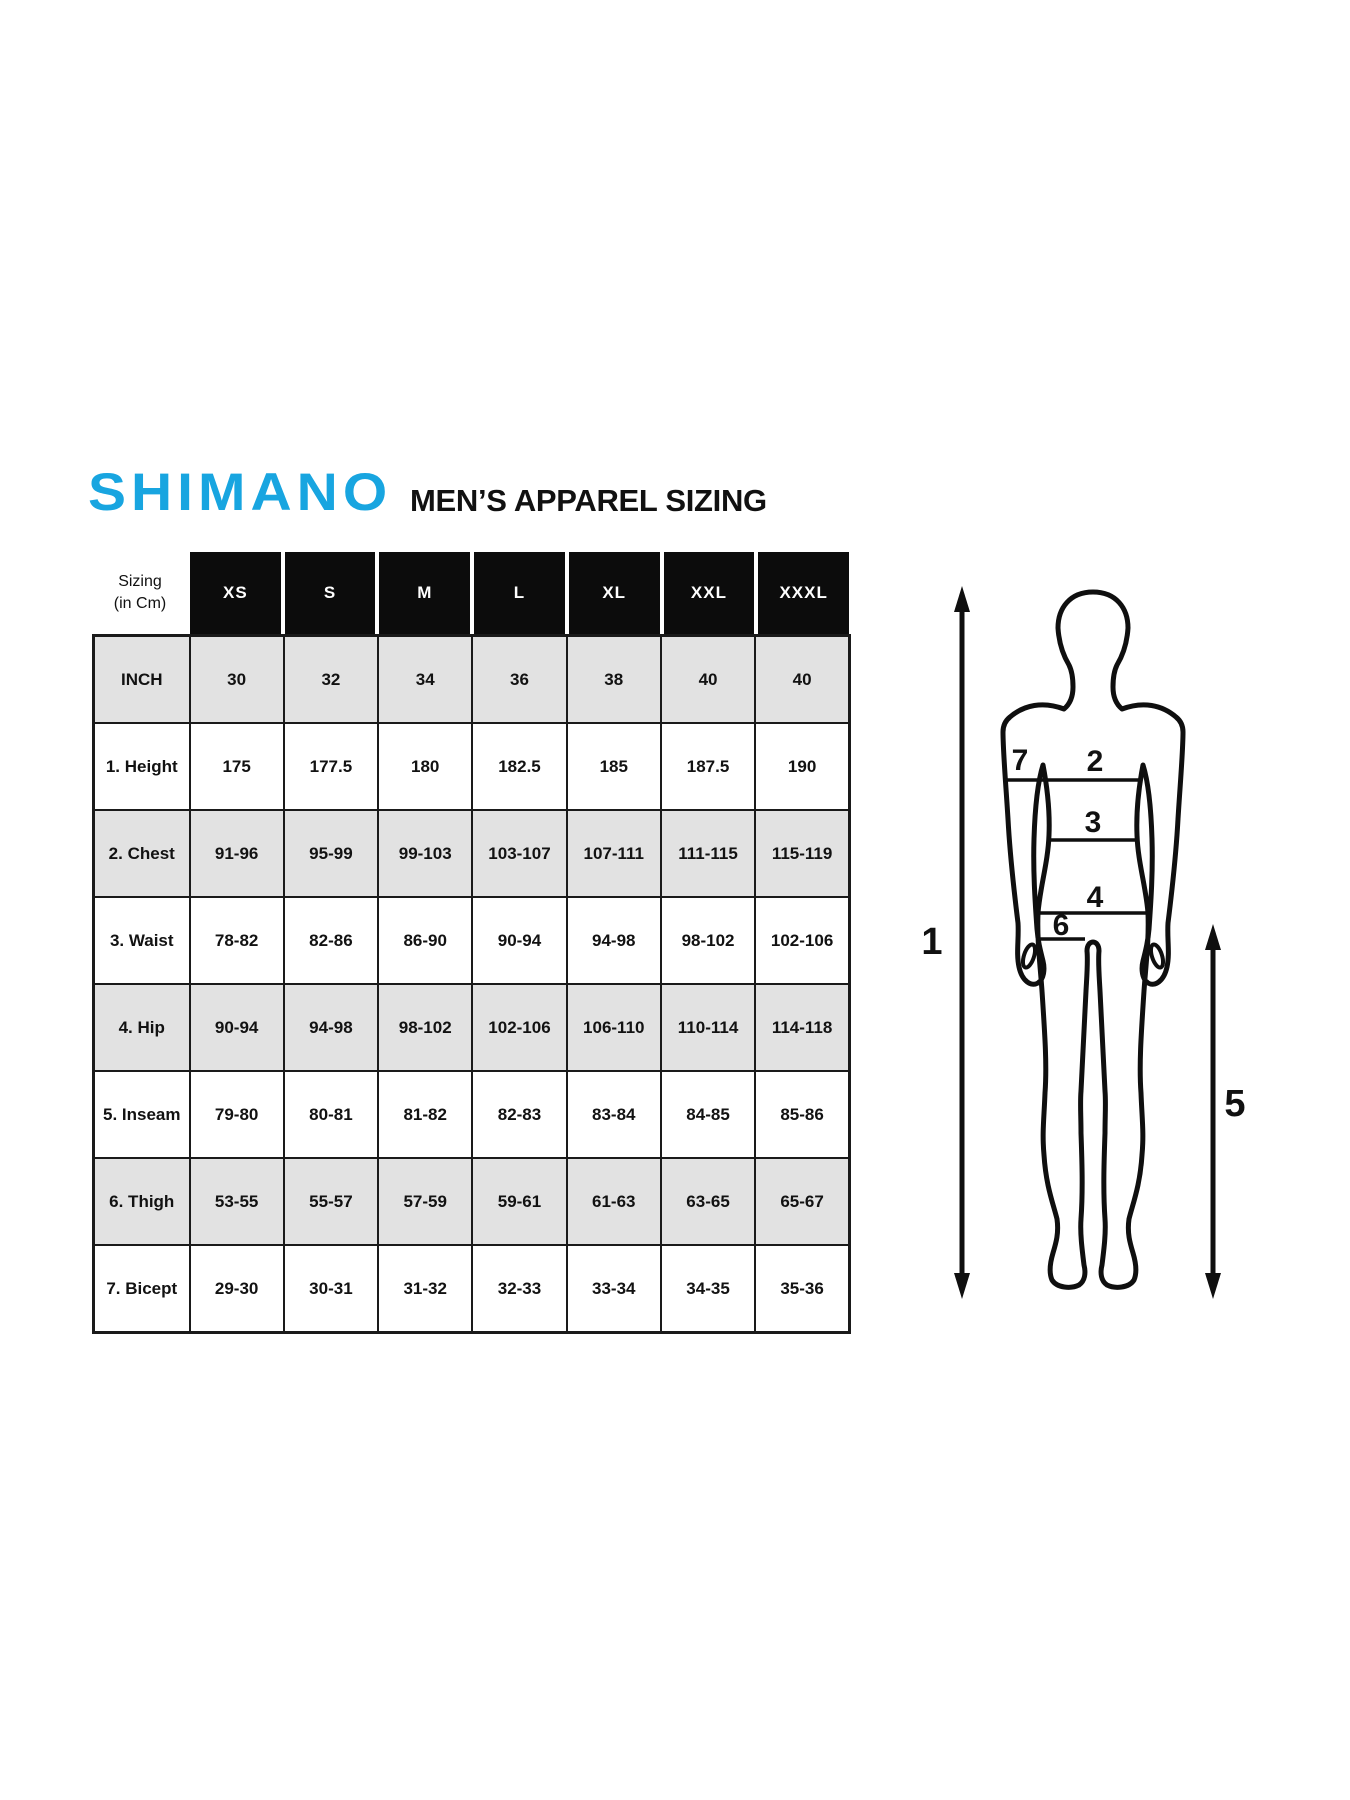  I want to click on table-cell: 32-33, so click(519, 1289).